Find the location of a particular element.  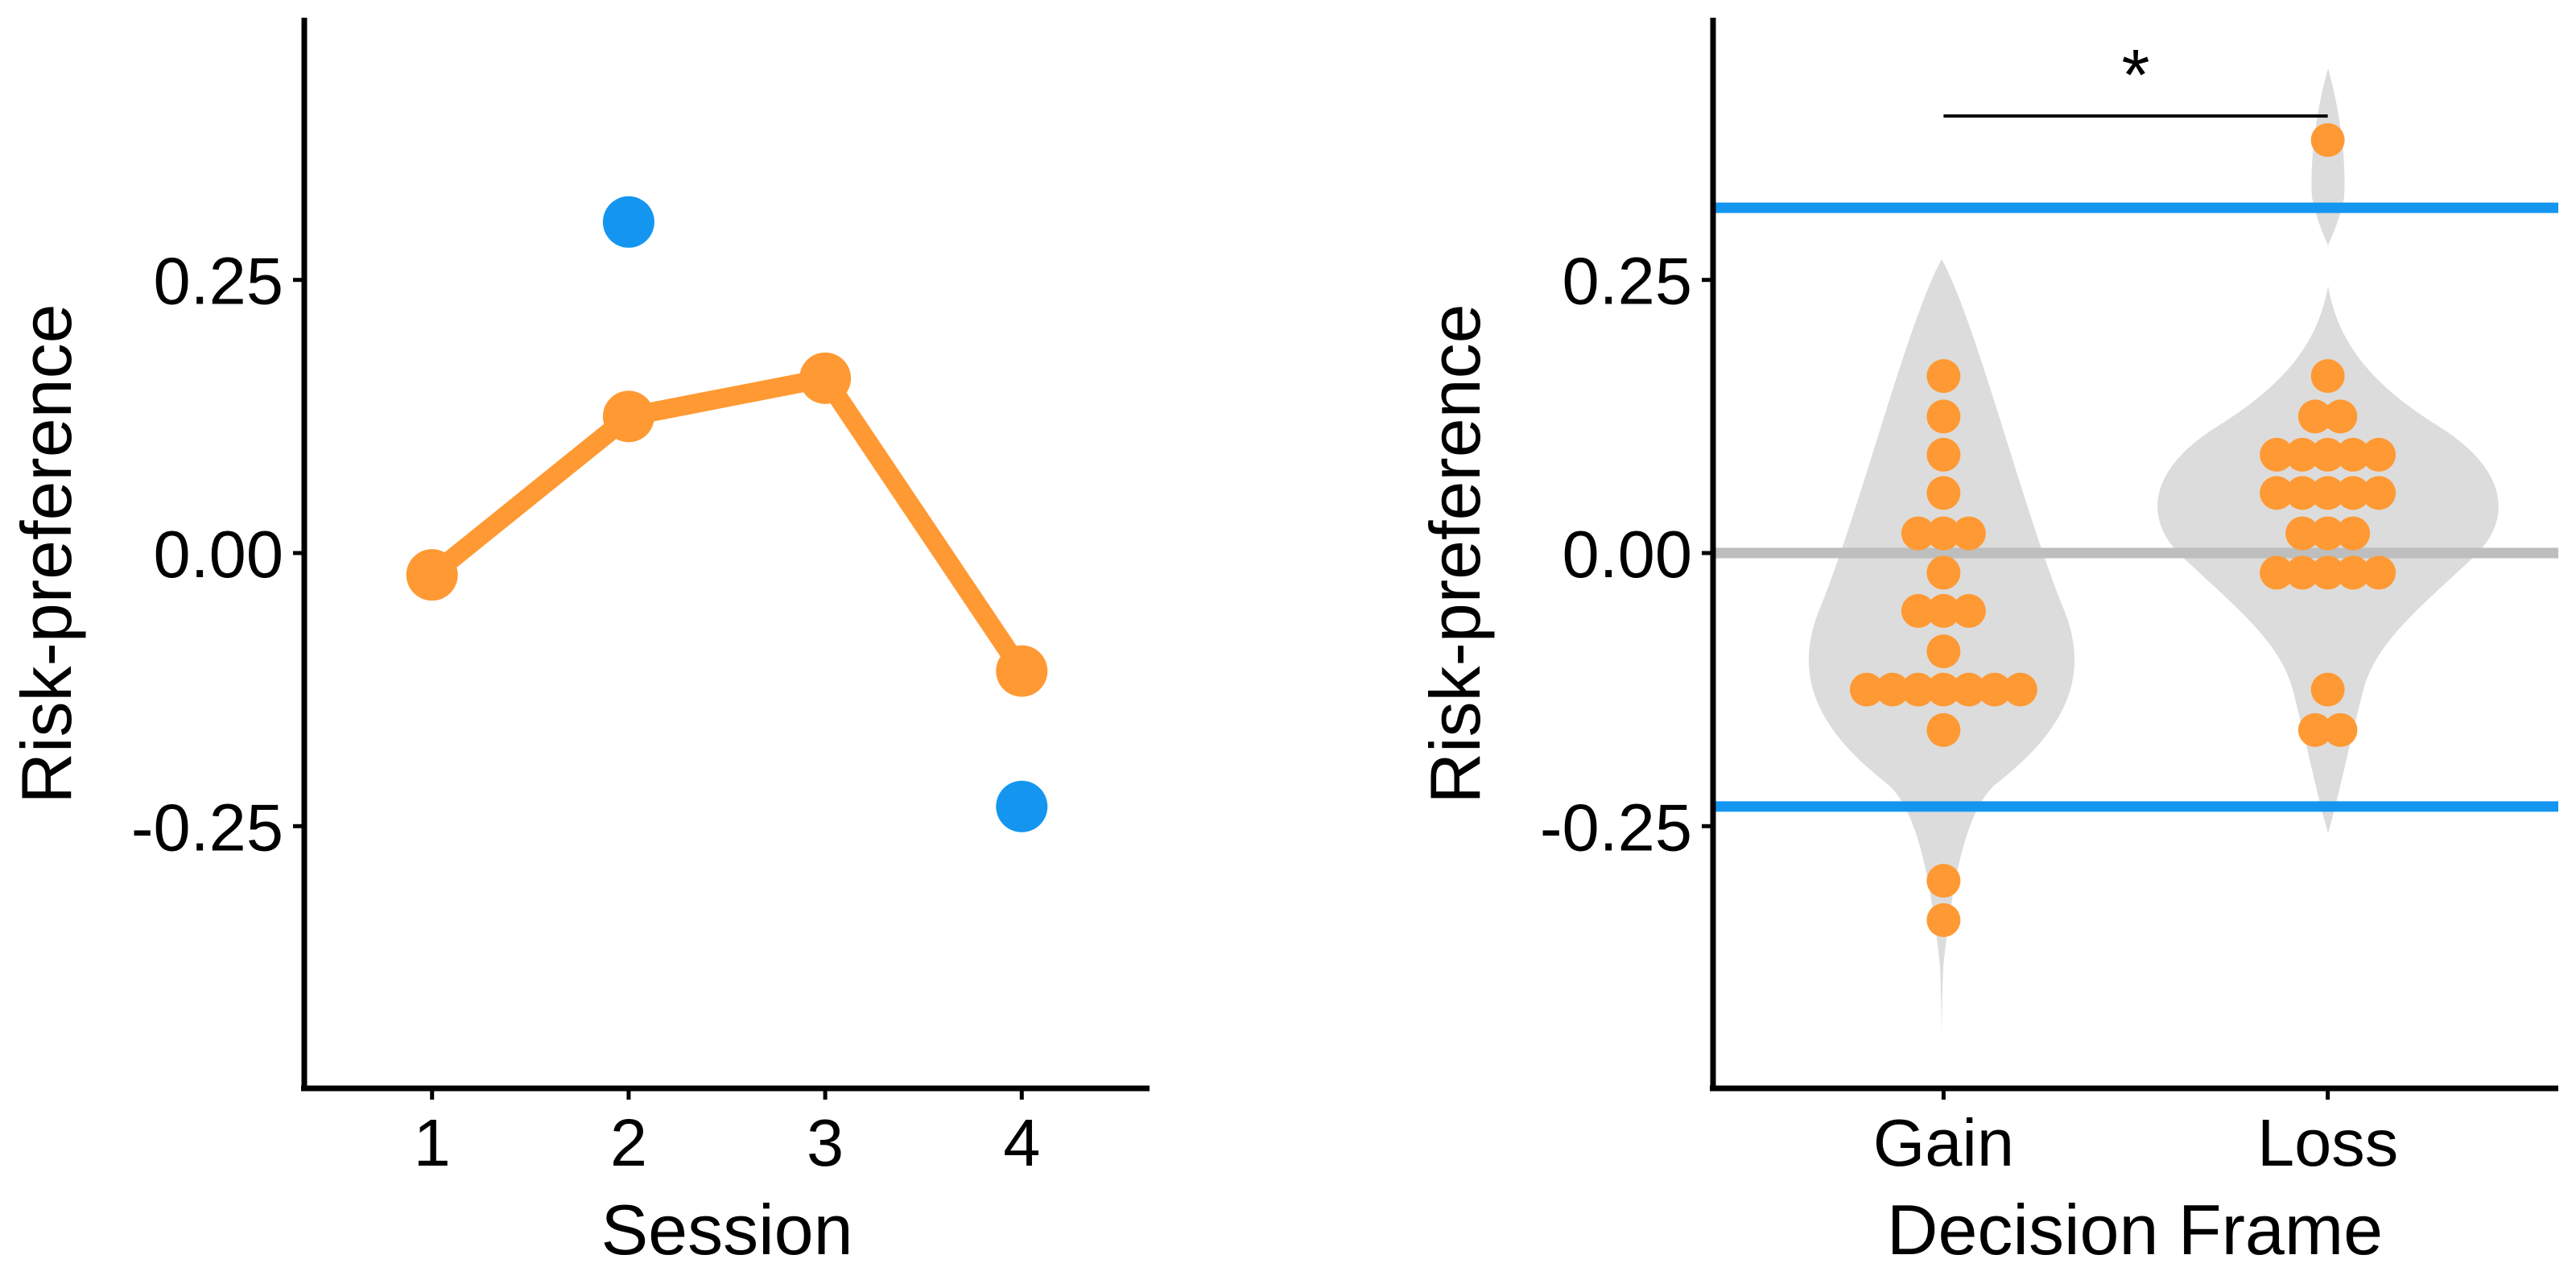

session-line is located at coordinates (727, 524).